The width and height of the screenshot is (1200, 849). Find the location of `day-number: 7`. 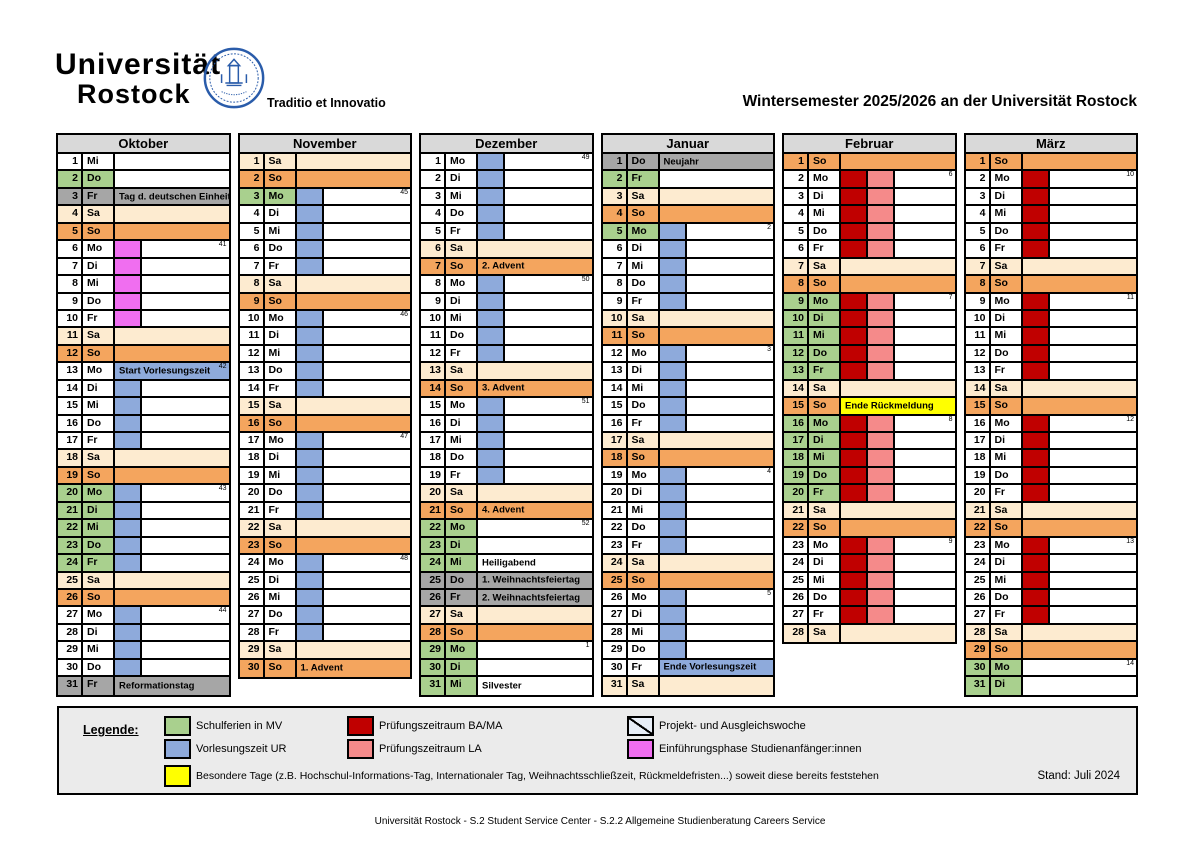

day-number: 7 is located at coordinates (615, 266).